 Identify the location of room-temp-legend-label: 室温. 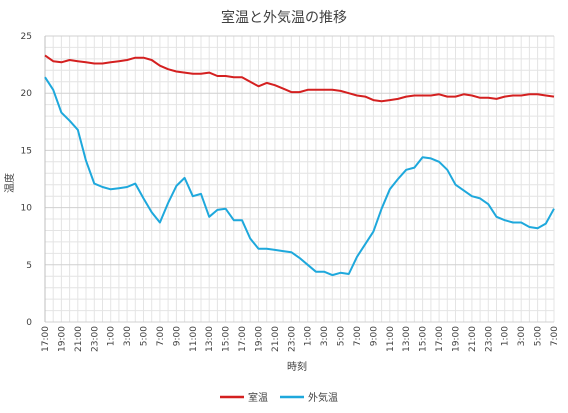
(258, 397).